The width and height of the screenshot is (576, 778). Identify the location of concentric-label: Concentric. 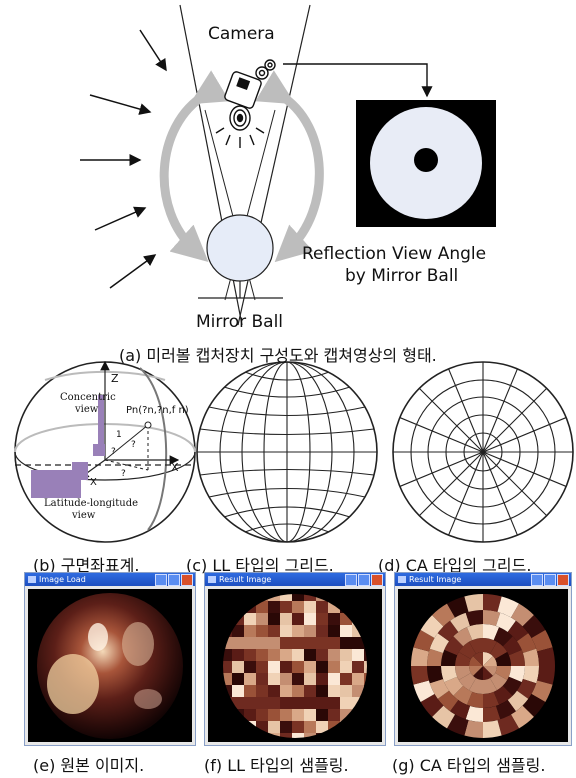
(88, 397).